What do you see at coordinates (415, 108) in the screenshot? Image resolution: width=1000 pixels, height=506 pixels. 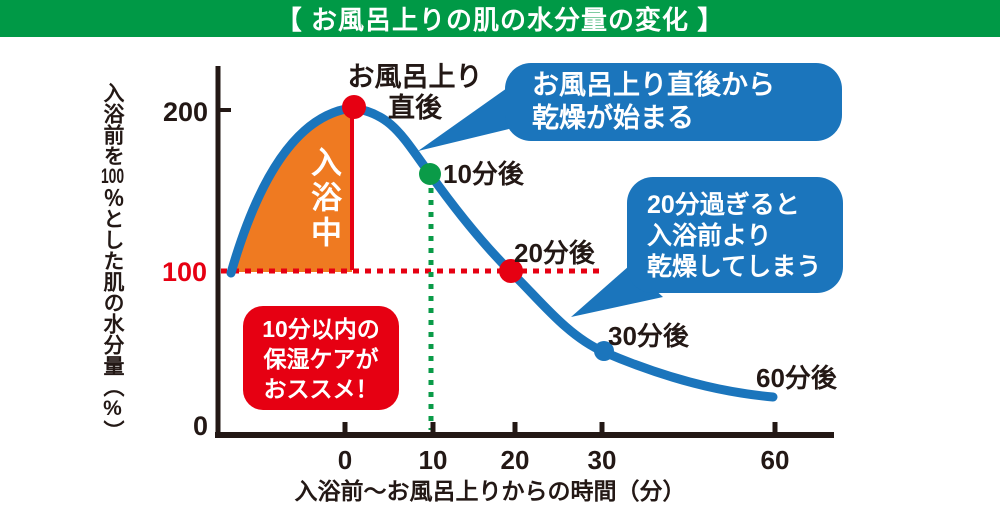 I see `peak-point-label-line2: 直後` at bounding box center [415, 108].